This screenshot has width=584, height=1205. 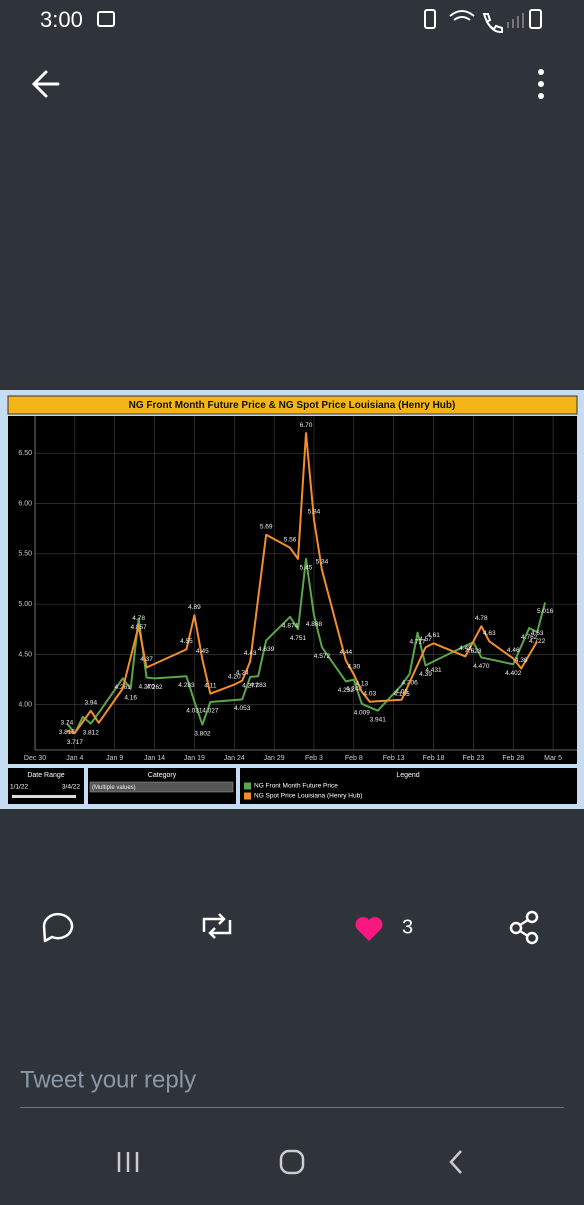 I want to click on data-label: 4.46, so click(x=513, y=650).